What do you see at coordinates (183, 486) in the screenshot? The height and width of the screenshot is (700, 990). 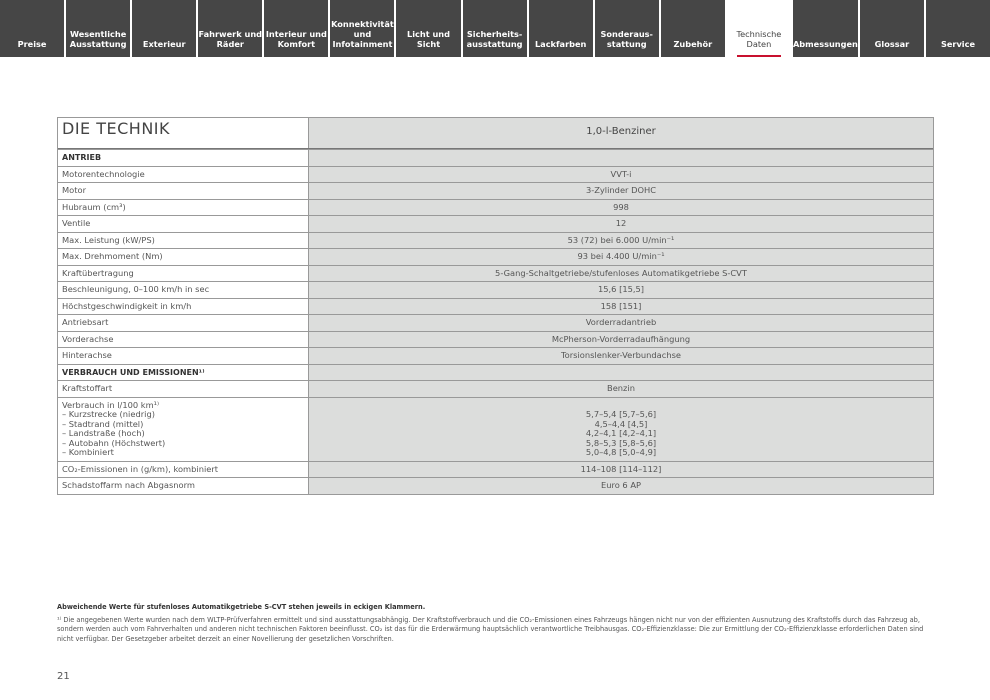 I see `row-label: Schadstoffarm nach Abgasnorm` at bounding box center [183, 486].